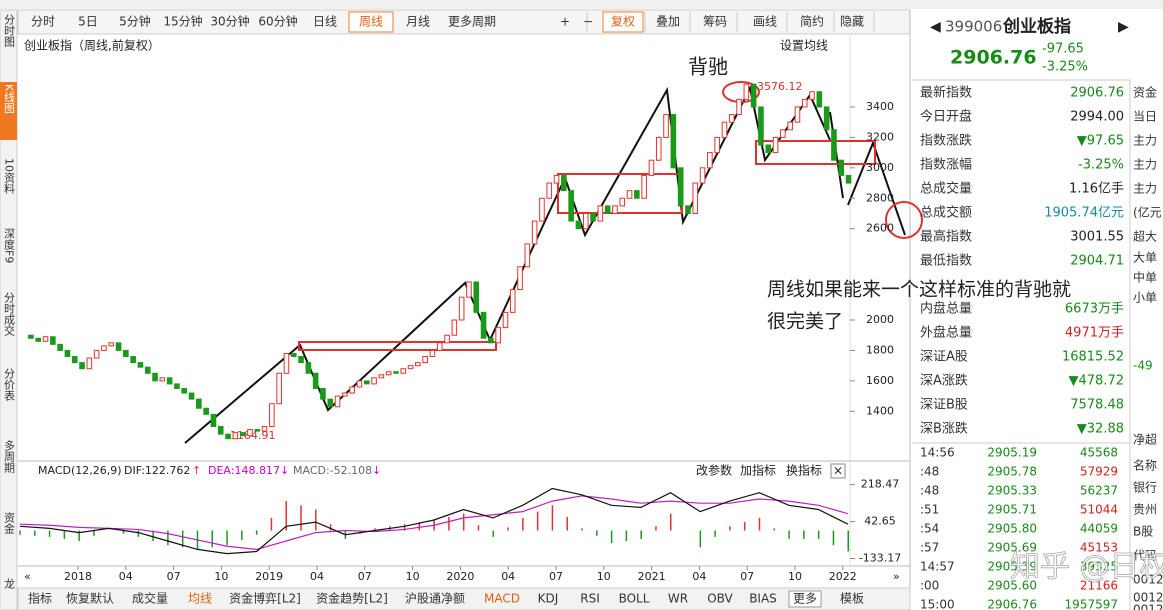  What do you see at coordinates (508, 576) in the screenshot?
I see `x-tick-label: 04` at bounding box center [508, 576].